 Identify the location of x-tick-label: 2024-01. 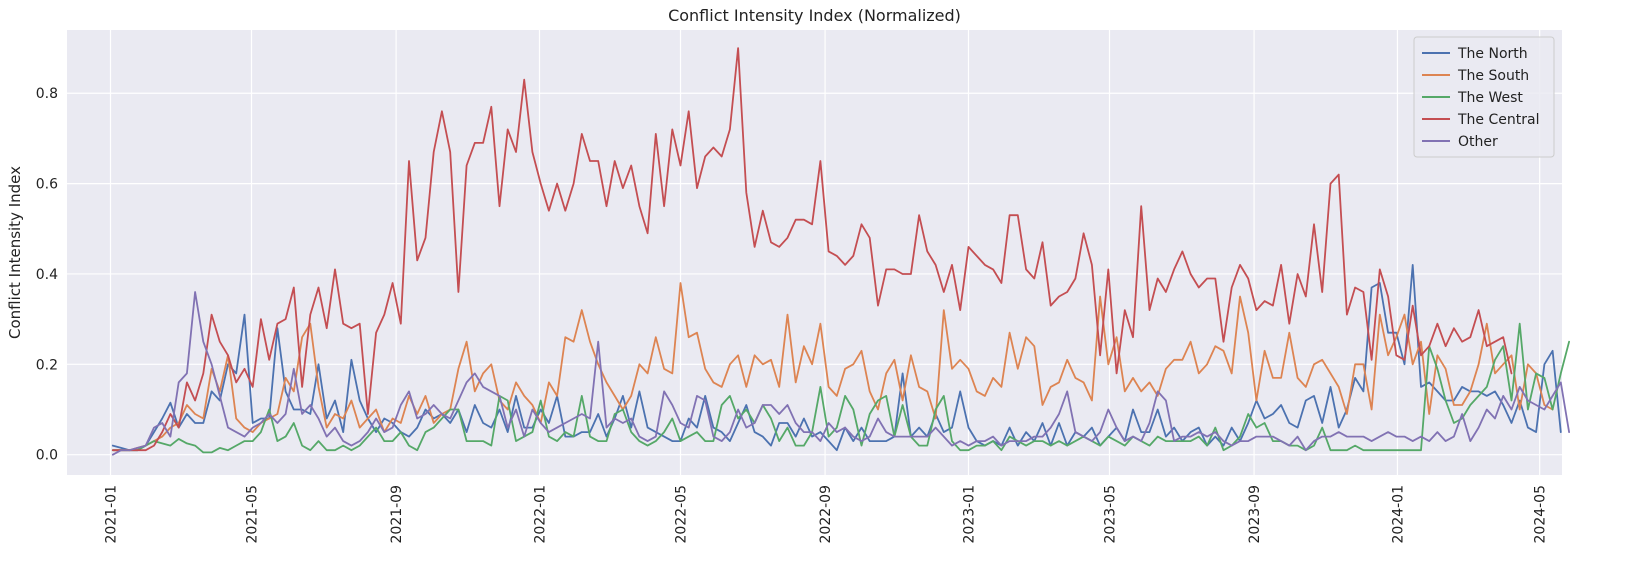
(1398, 514).